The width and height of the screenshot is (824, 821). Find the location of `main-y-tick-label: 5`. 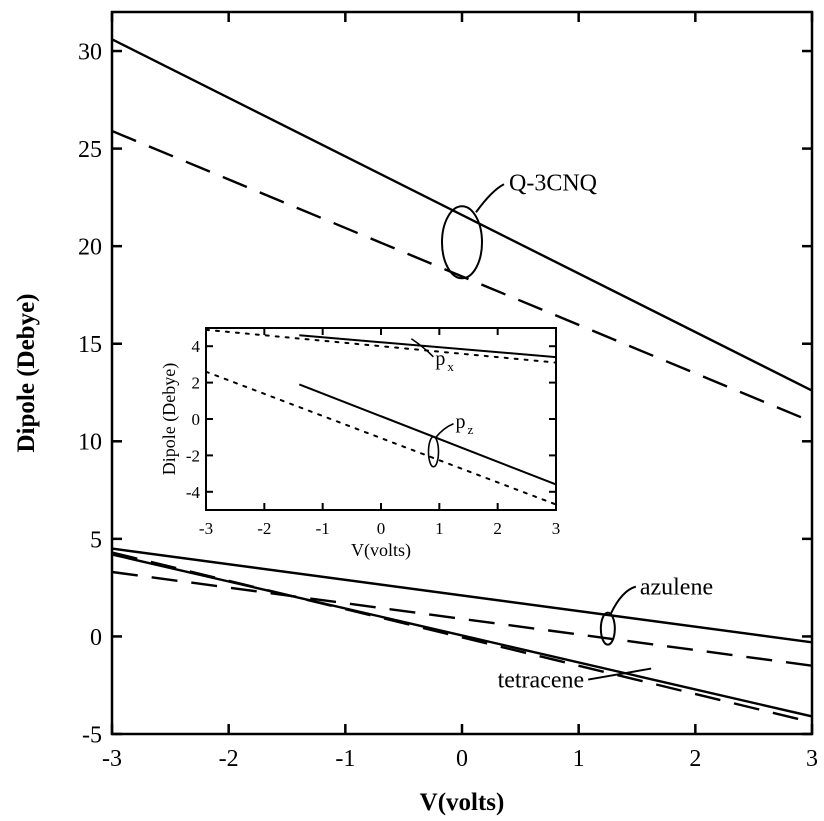

main-y-tick-label: 5 is located at coordinates (96, 540).